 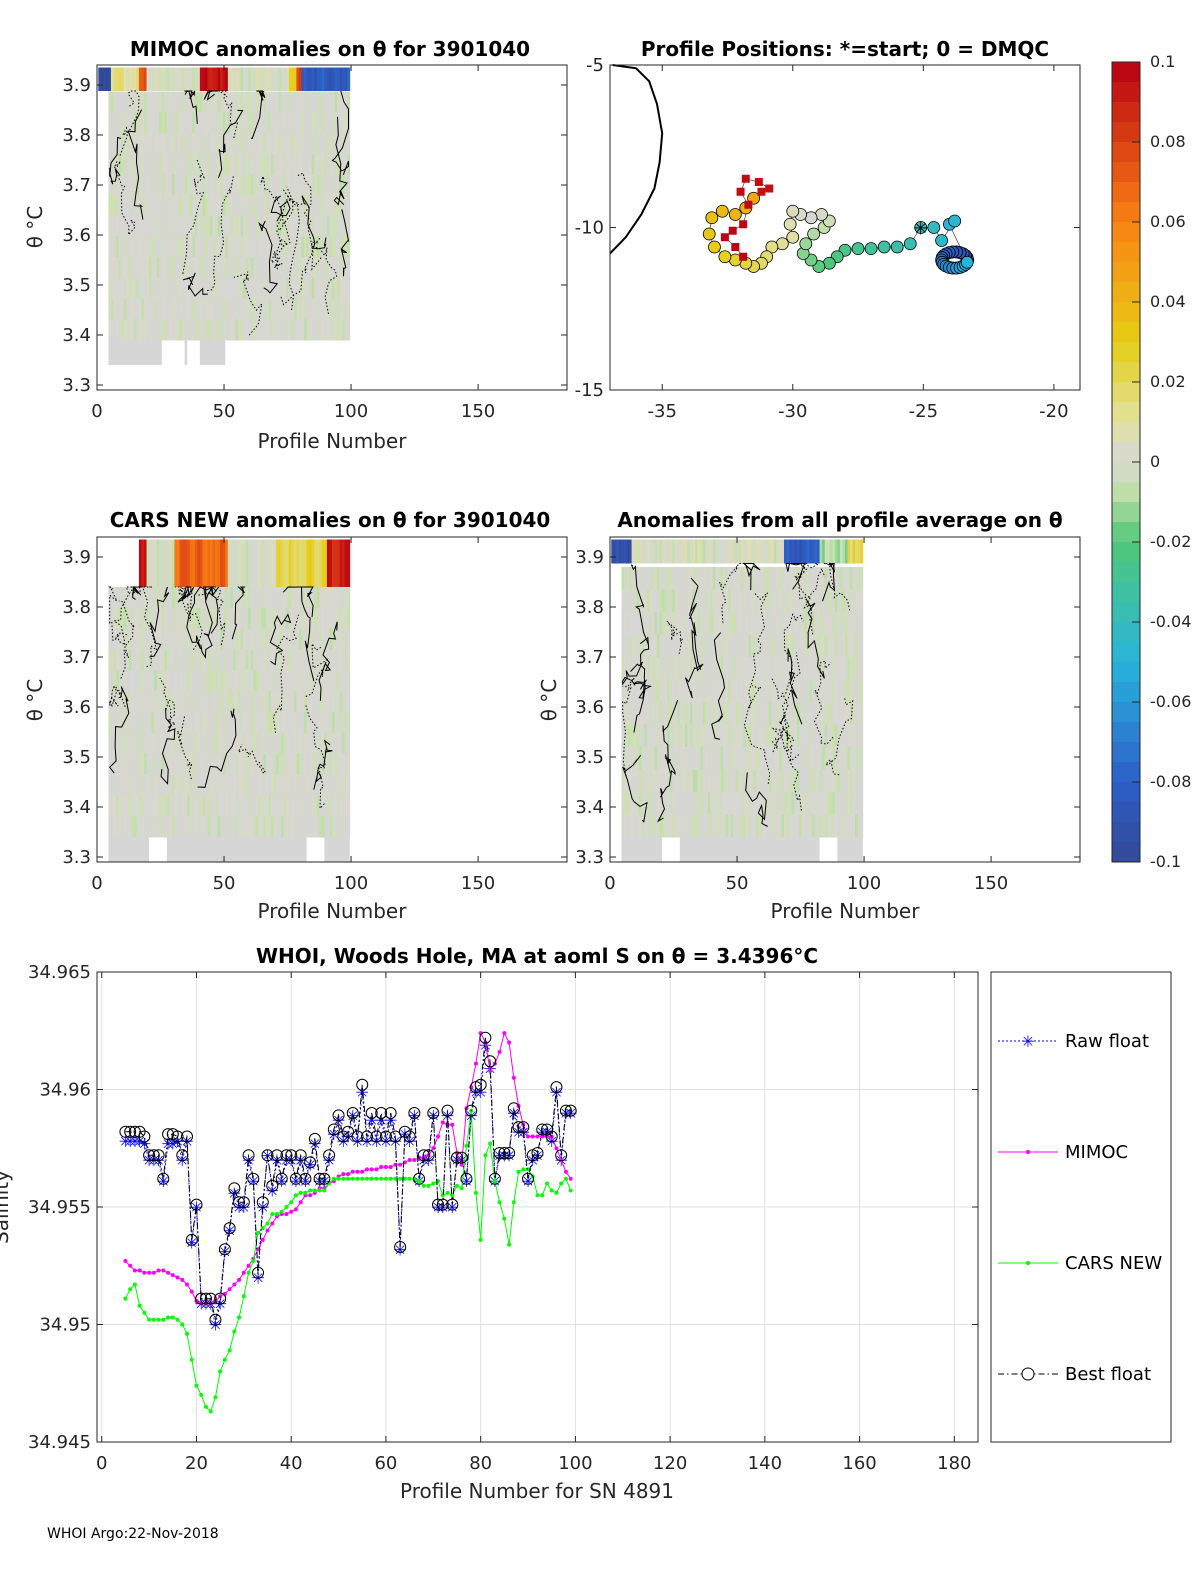 What do you see at coordinates (910, 244) in the screenshot?
I see `profile-circle` at bounding box center [910, 244].